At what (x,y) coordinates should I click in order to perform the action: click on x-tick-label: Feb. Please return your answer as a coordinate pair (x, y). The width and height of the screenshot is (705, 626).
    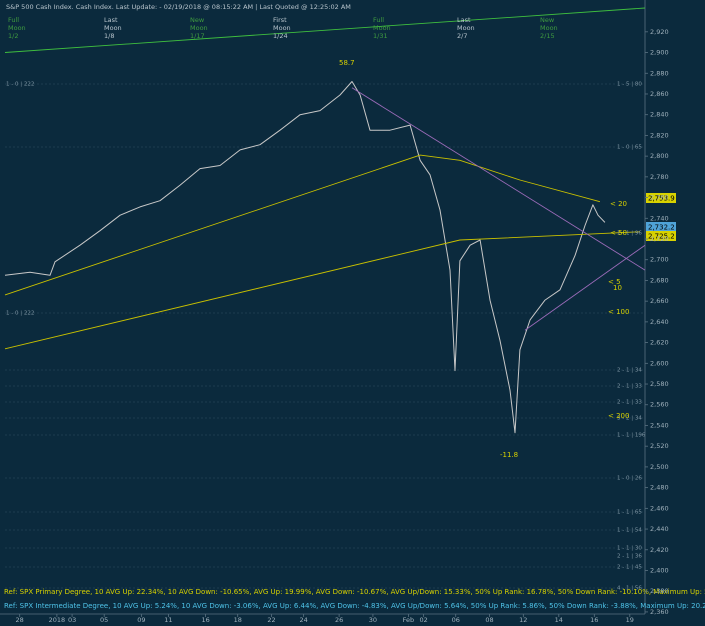
    Looking at the image, I should click on (409, 620).